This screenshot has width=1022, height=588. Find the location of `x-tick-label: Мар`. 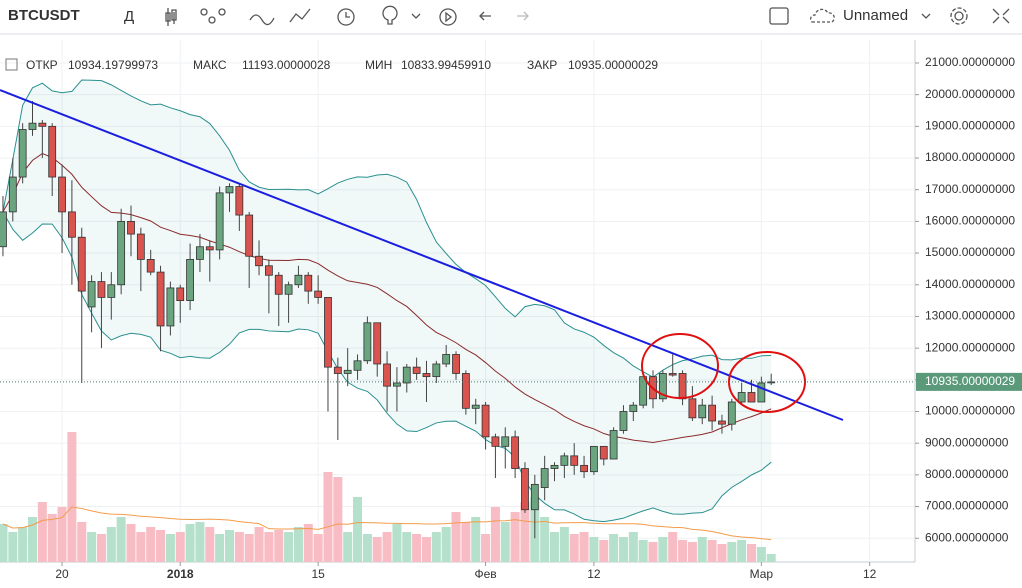

x-tick-label: Мар is located at coordinates (762, 574).